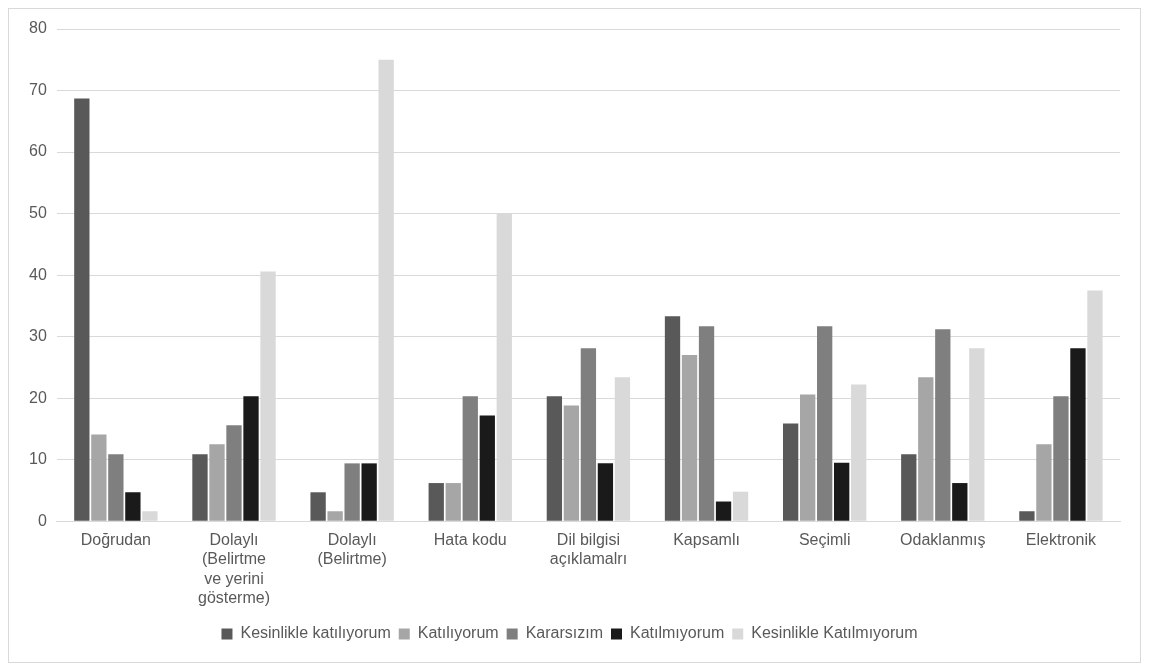  I want to click on x-tick-label: Elektronik, so click(1061, 540).